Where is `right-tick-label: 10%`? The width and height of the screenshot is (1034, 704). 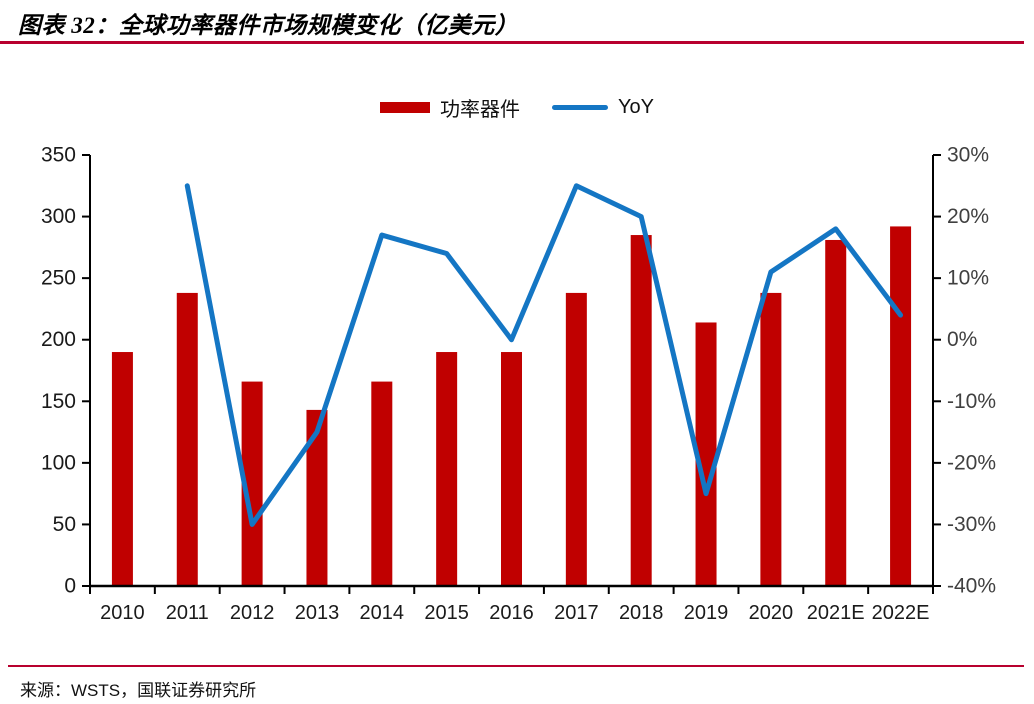 right-tick-label: 10% is located at coordinates (968, 278).